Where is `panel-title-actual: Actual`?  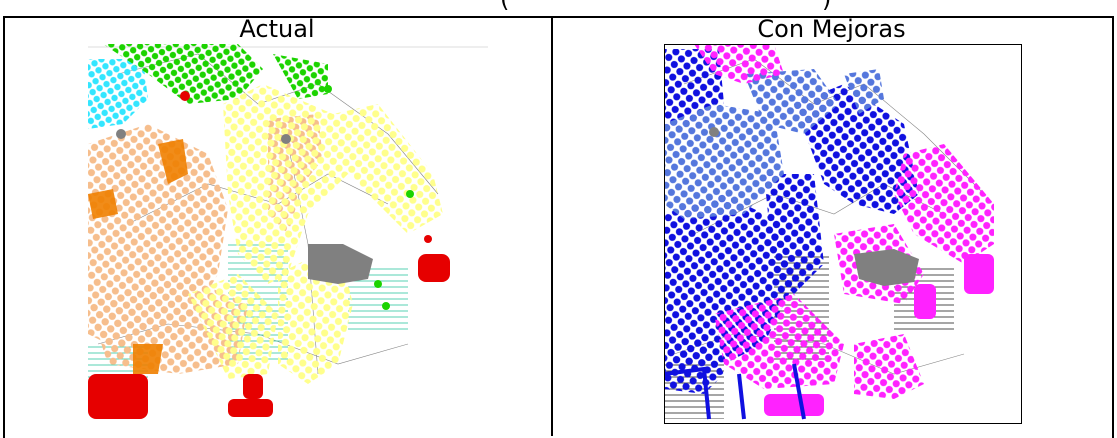
panel-title-actual: Actual is located at coordinates (277, 29).